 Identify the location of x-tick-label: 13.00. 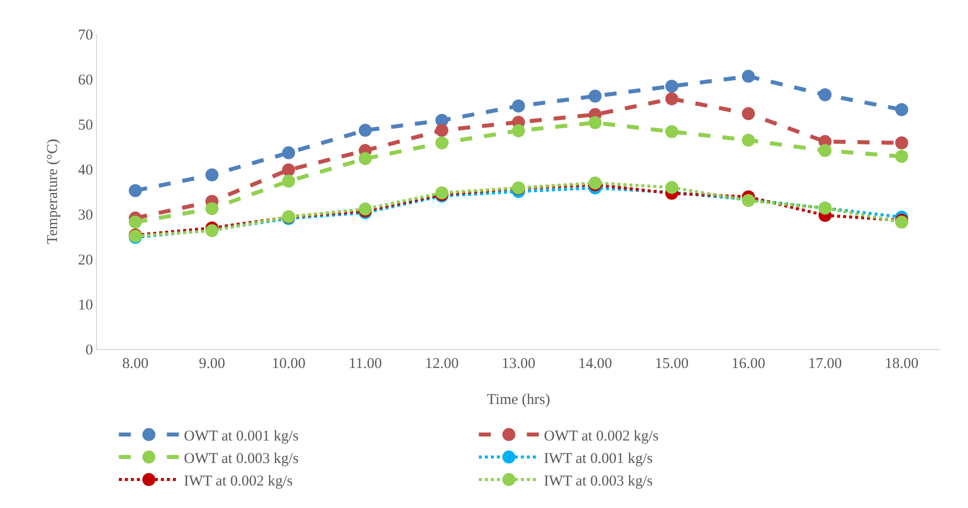
(519, 364).